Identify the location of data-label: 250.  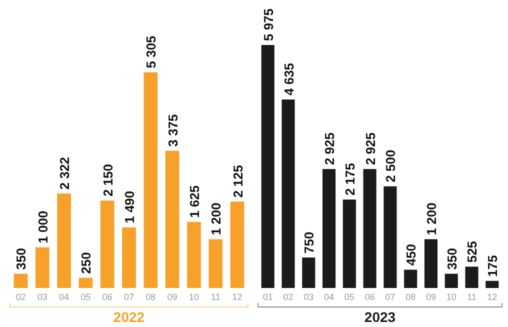
(86, 263).